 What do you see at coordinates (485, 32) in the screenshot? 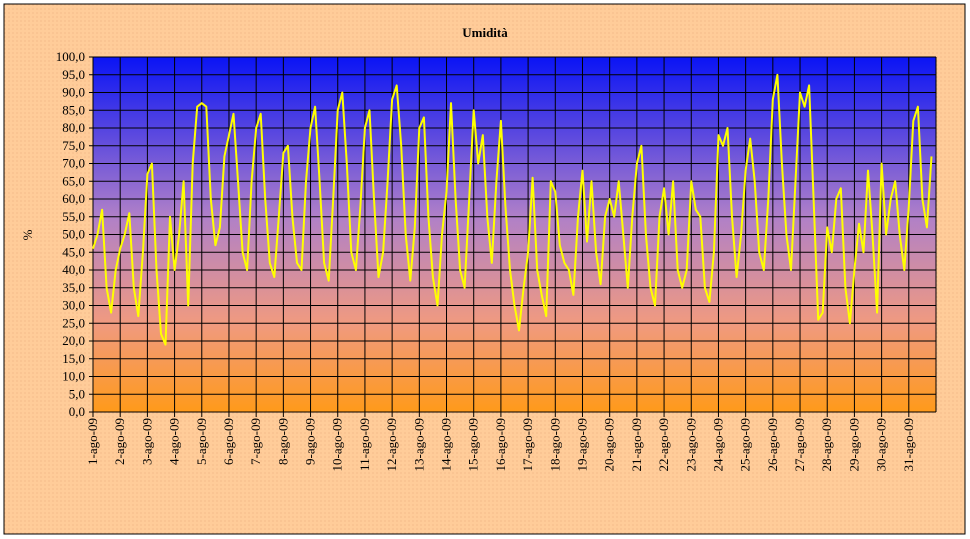
I see `chart-title: Umidità` at bounding box center [485, 32].